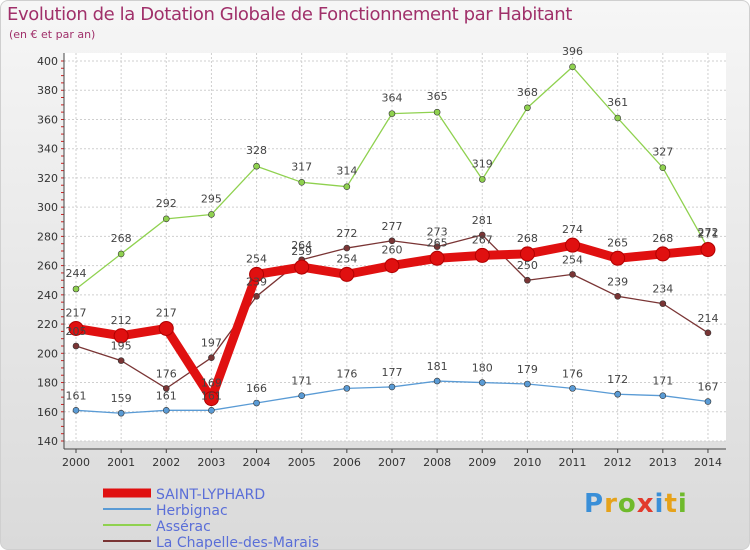  What do you see at coordinates (572, 259) in the screenshot?
I see `data-label-chapelle: 254` at bounding box center [572, 259].